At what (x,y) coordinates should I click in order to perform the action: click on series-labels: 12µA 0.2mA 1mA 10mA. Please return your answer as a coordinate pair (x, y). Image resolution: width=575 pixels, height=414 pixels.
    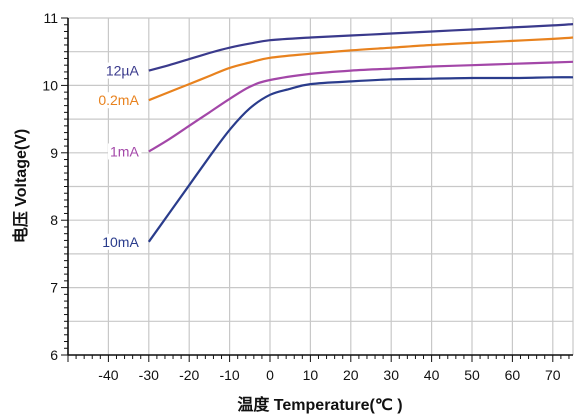
    Looking at the image, I should click on (119, 156).